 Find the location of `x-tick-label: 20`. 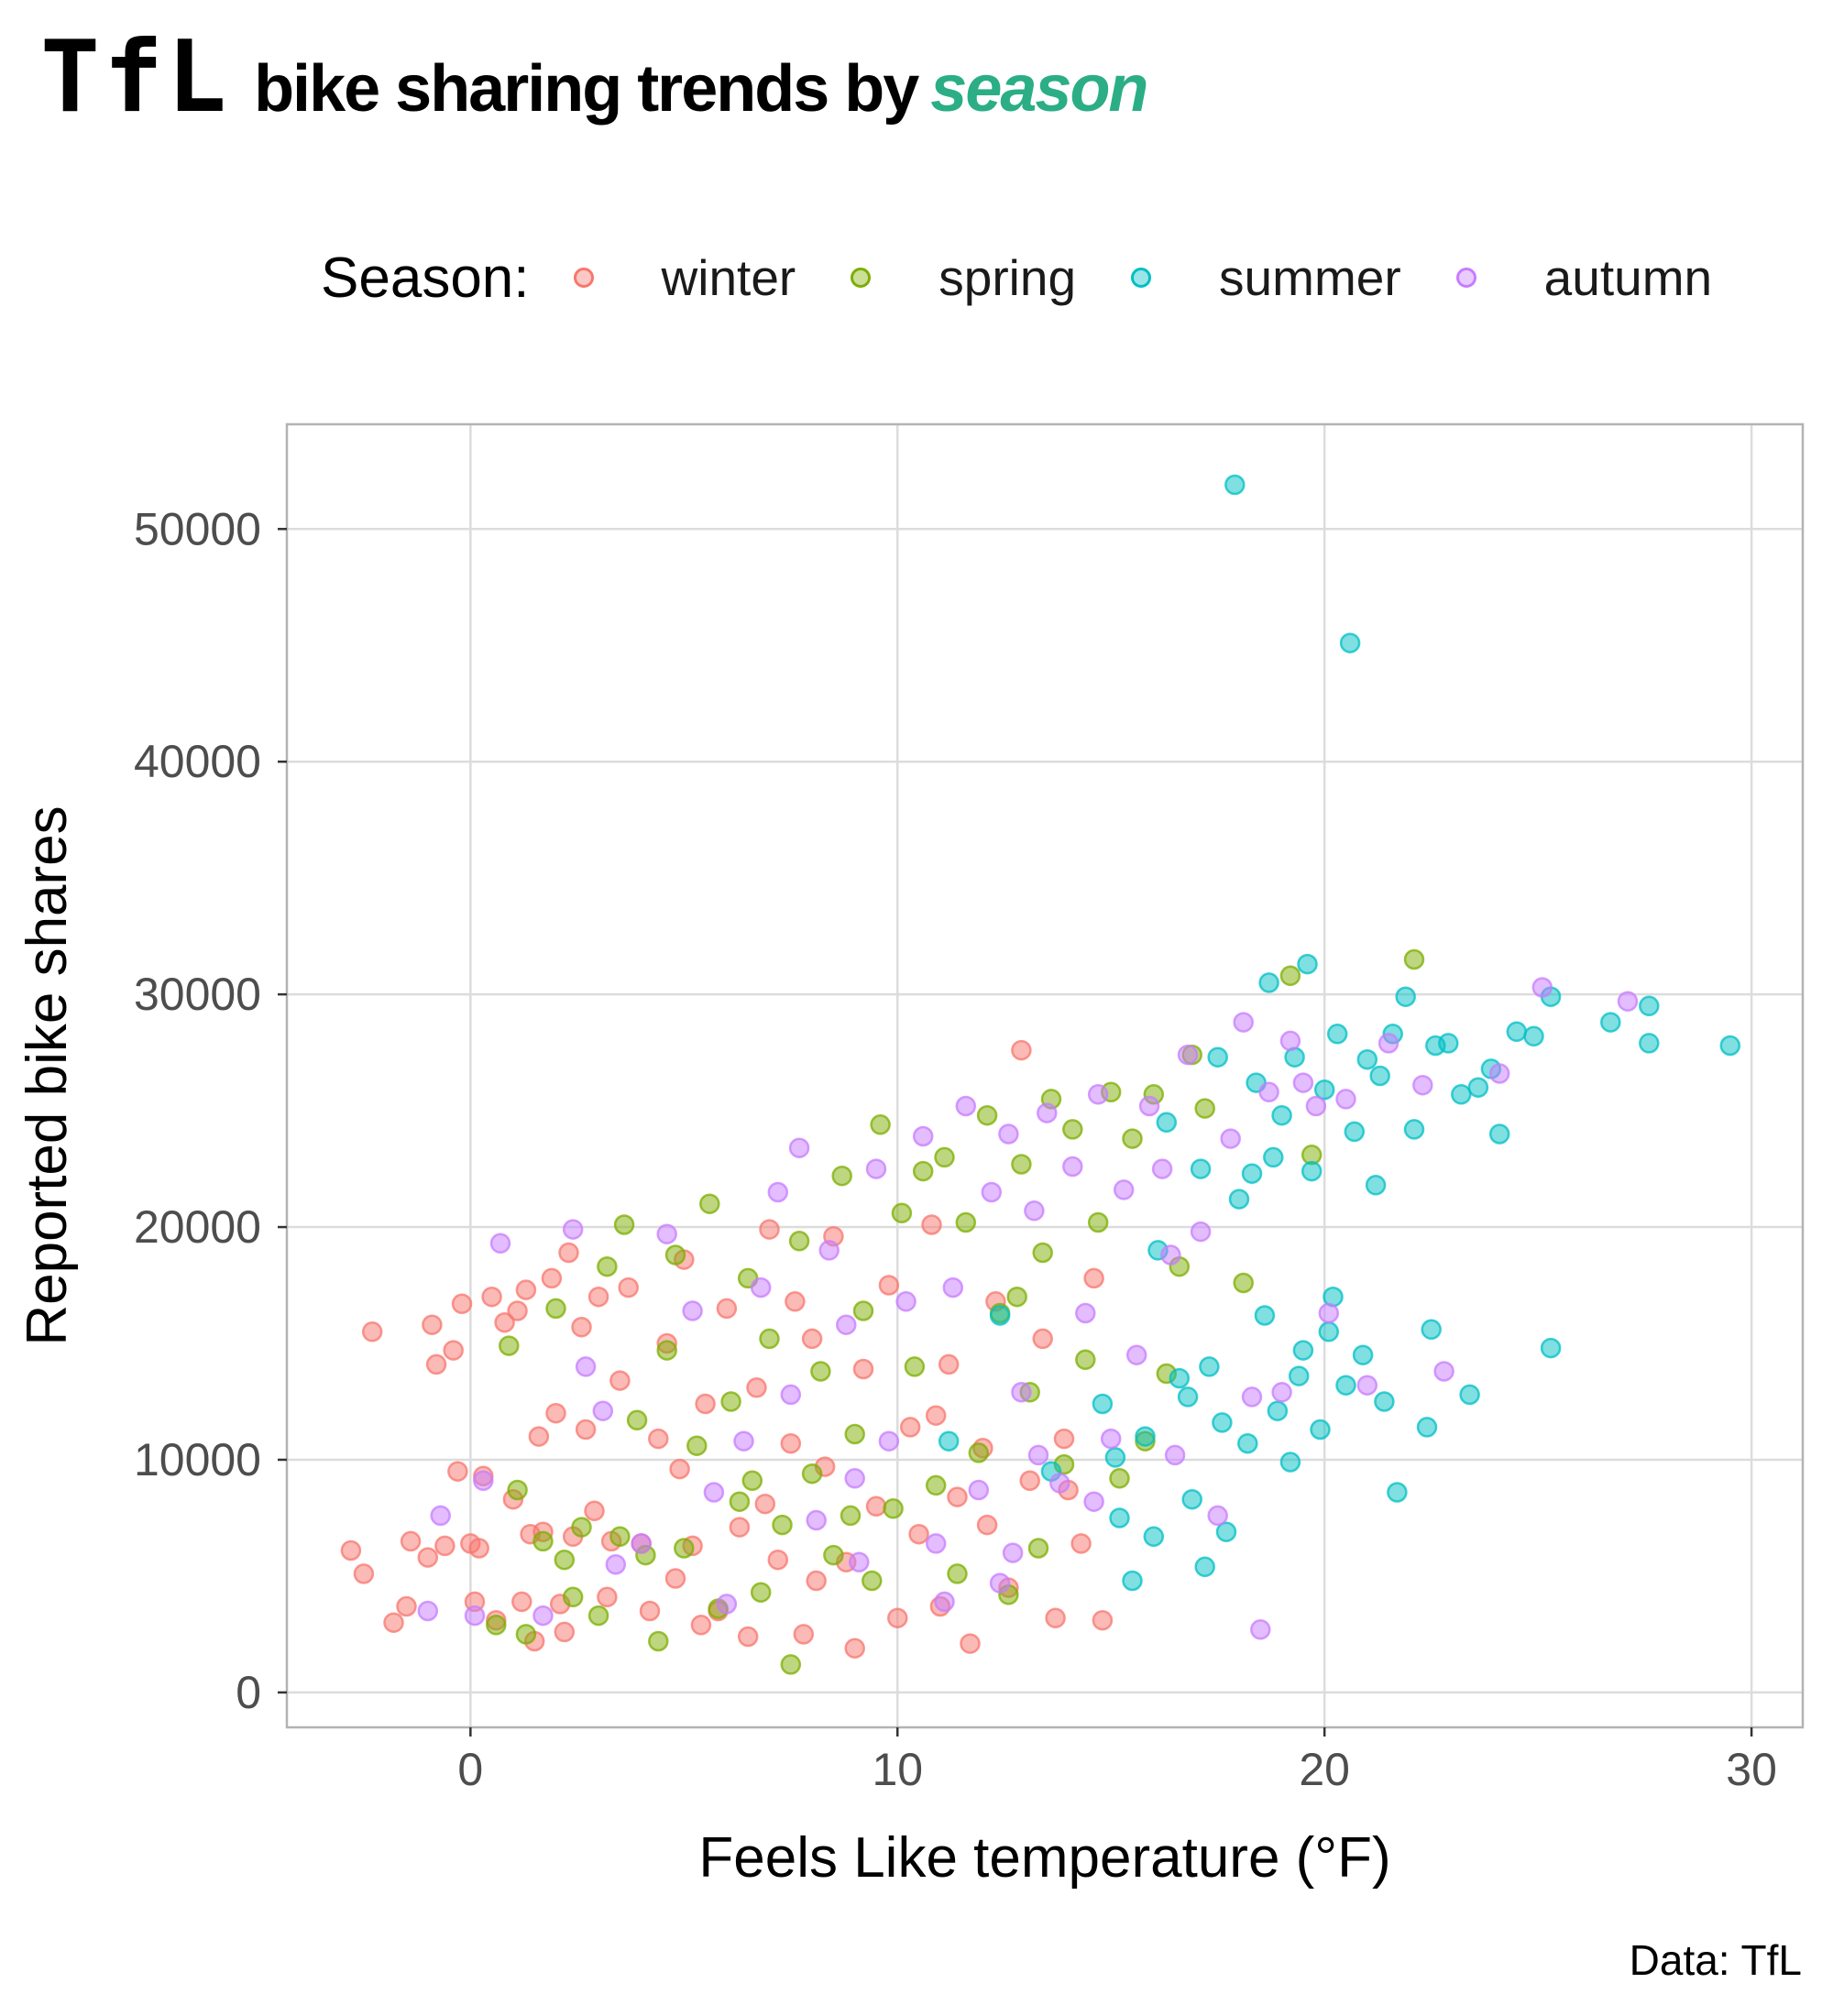

x-tick-label: 20 is located at coordinates (1324, 1769).